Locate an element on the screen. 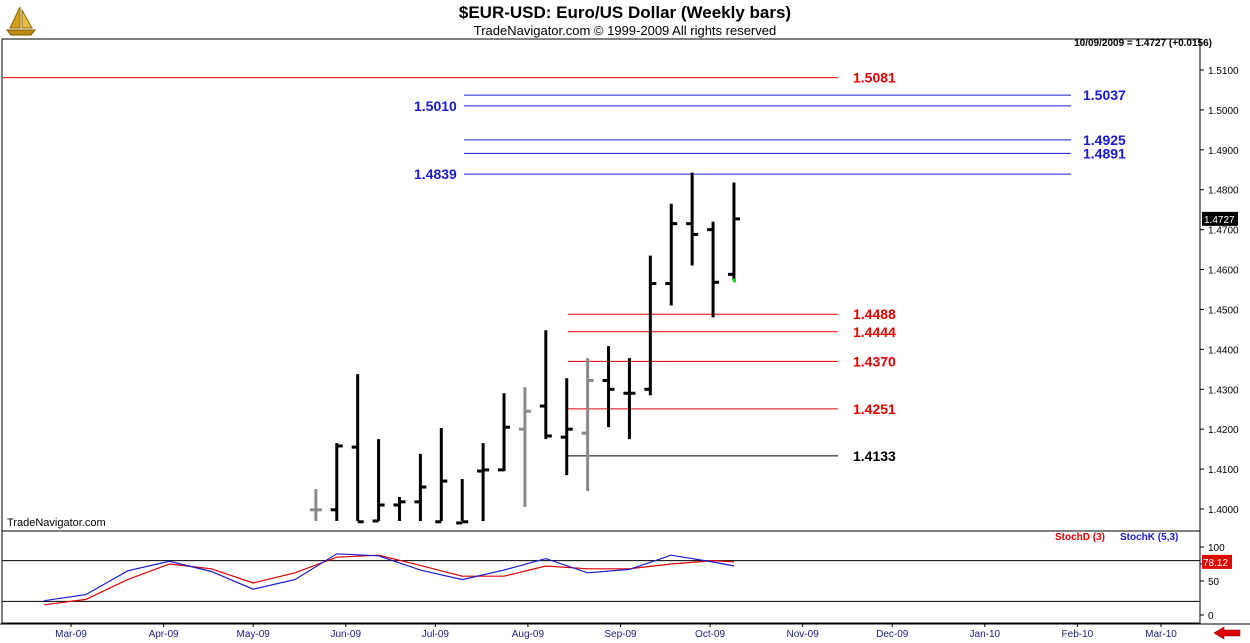 Image resolution: width=1250 pixels, height=643 pixels. last-quote: 10/09/2009 = 1.4727 (+0.0156) is located at coordinates (1143, 43).